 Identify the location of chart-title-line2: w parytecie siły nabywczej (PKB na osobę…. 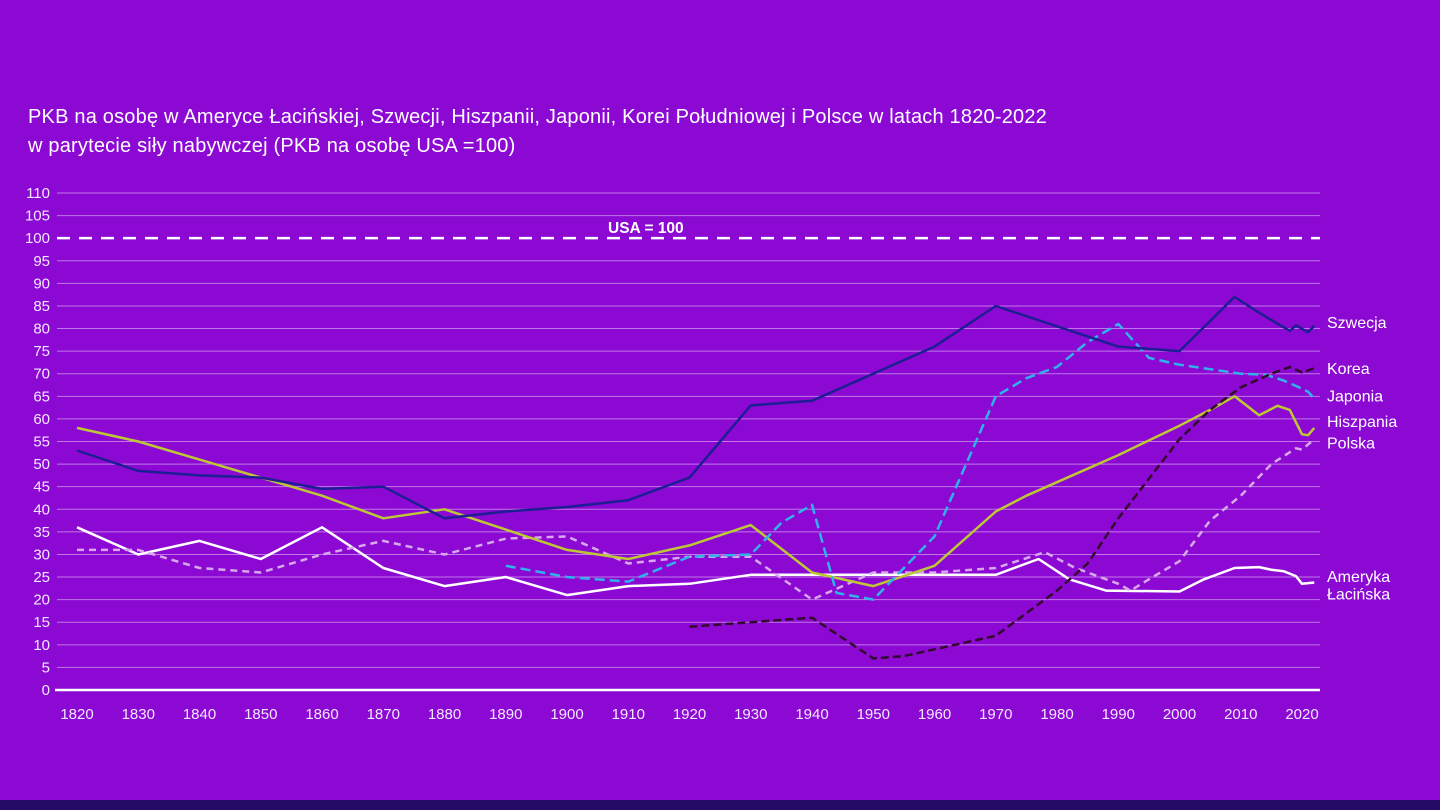
(272, 146).